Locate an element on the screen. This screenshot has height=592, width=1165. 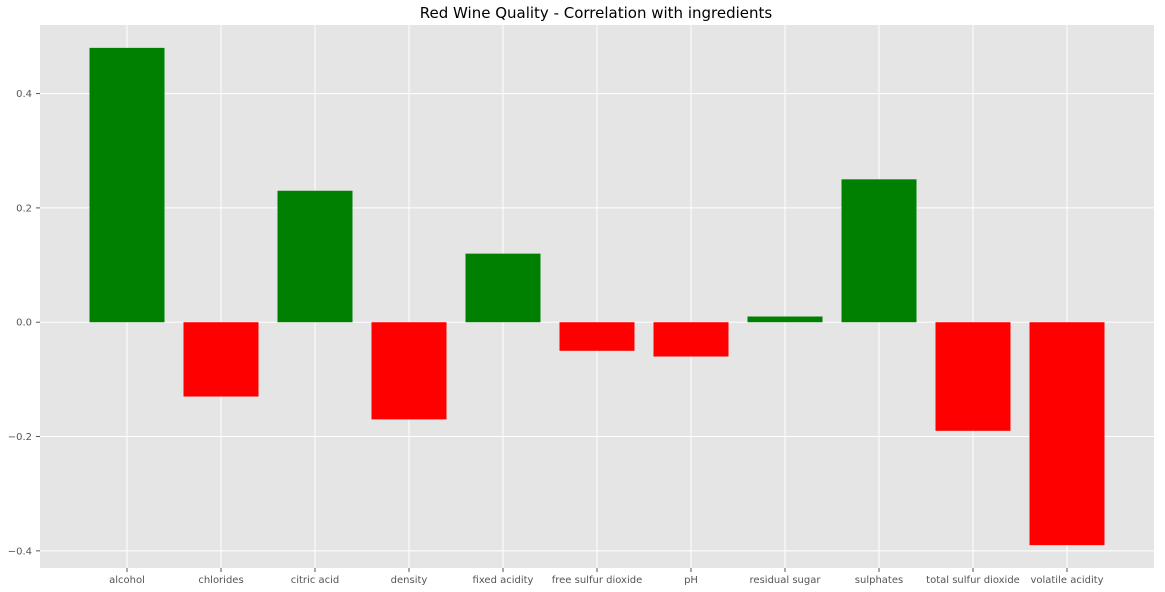
y-axis-ticks: −0.4 −0.2 0.0 0.2 0.4 is located at coordinates (24, 323).